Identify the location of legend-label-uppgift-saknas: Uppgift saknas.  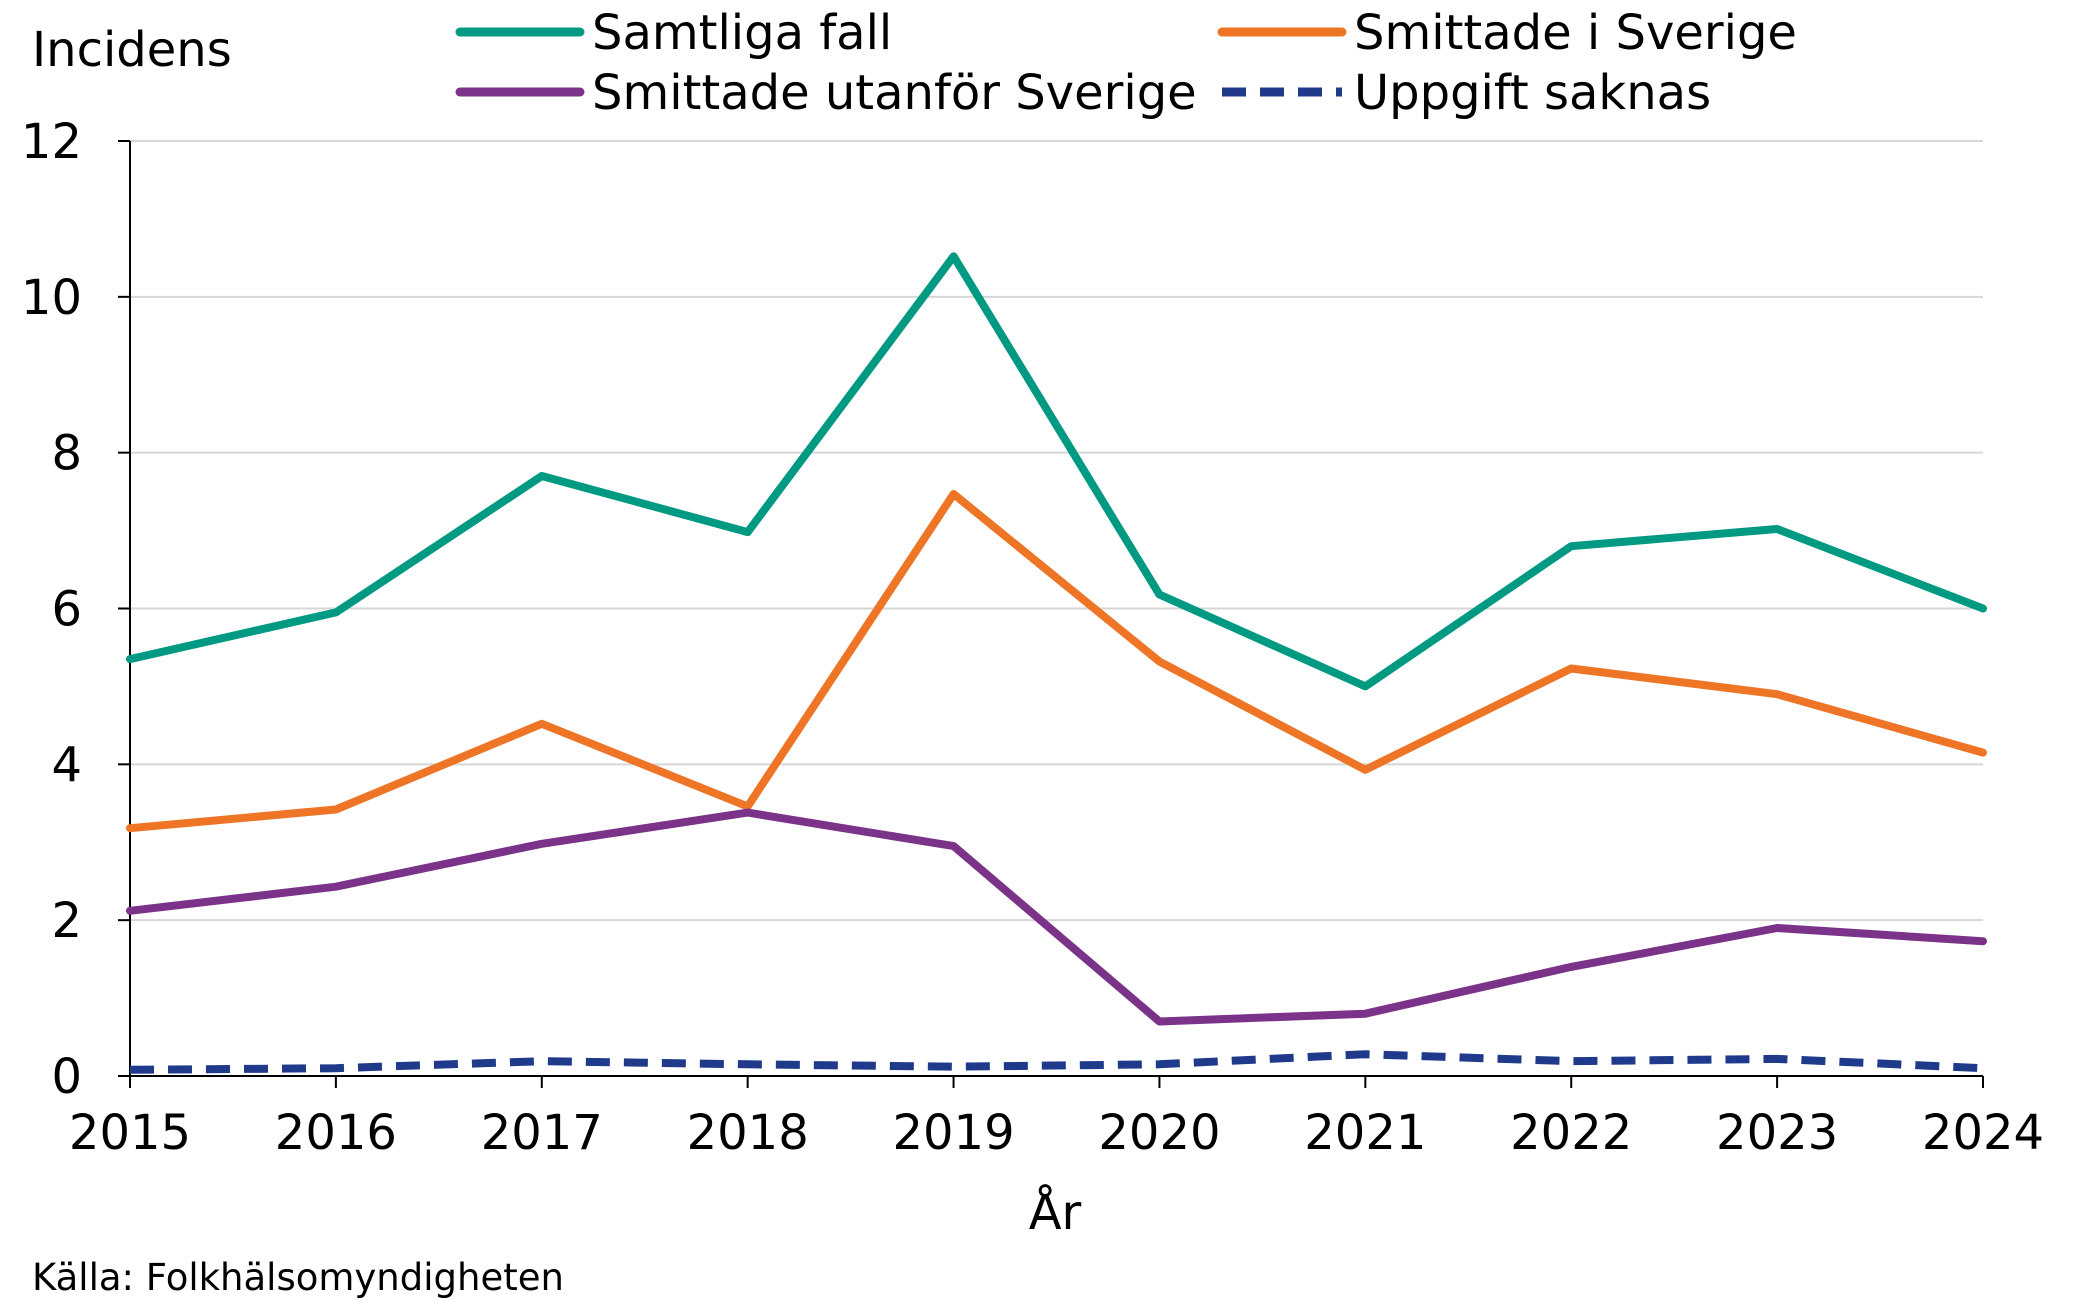
(1532, 93).